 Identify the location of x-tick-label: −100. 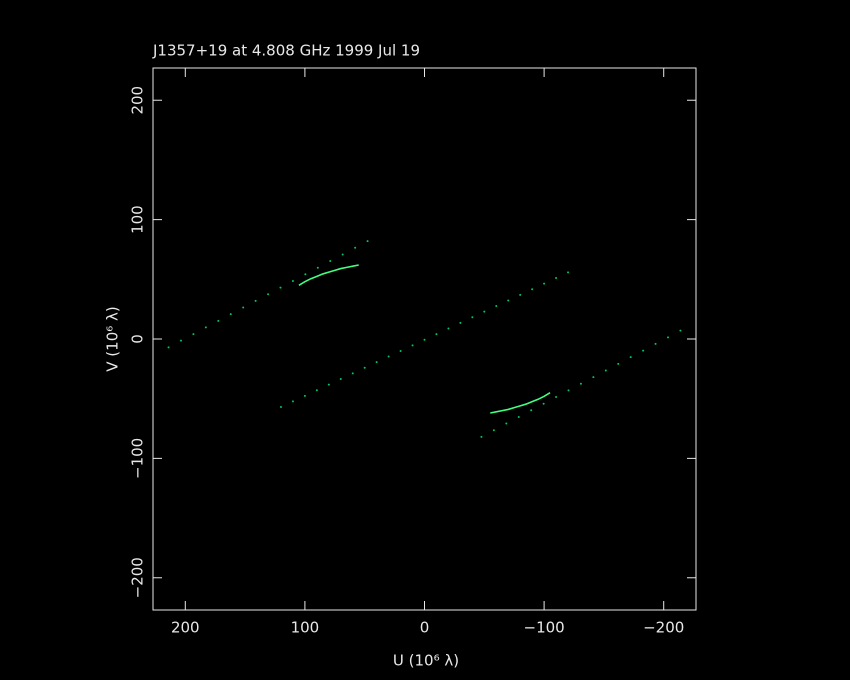
(544, 628).